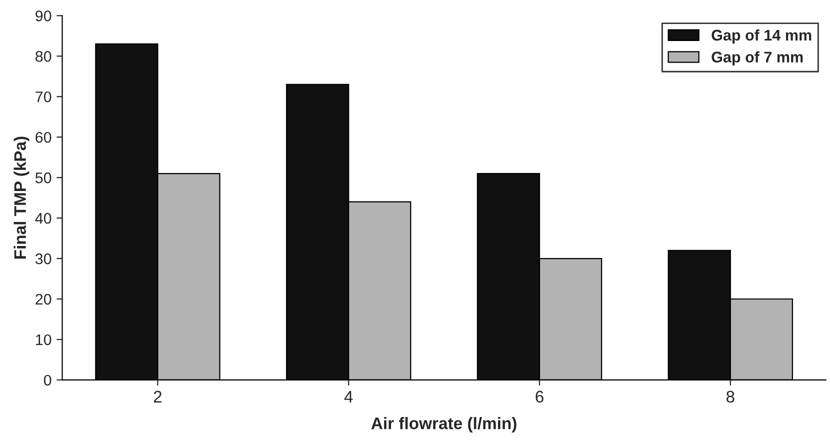 This screenshot has width=830, height=447. What do you see at coordinates (348, 396) in the screenshot?
I see `x-tick-label: 4` at bounding box center [348, 396].